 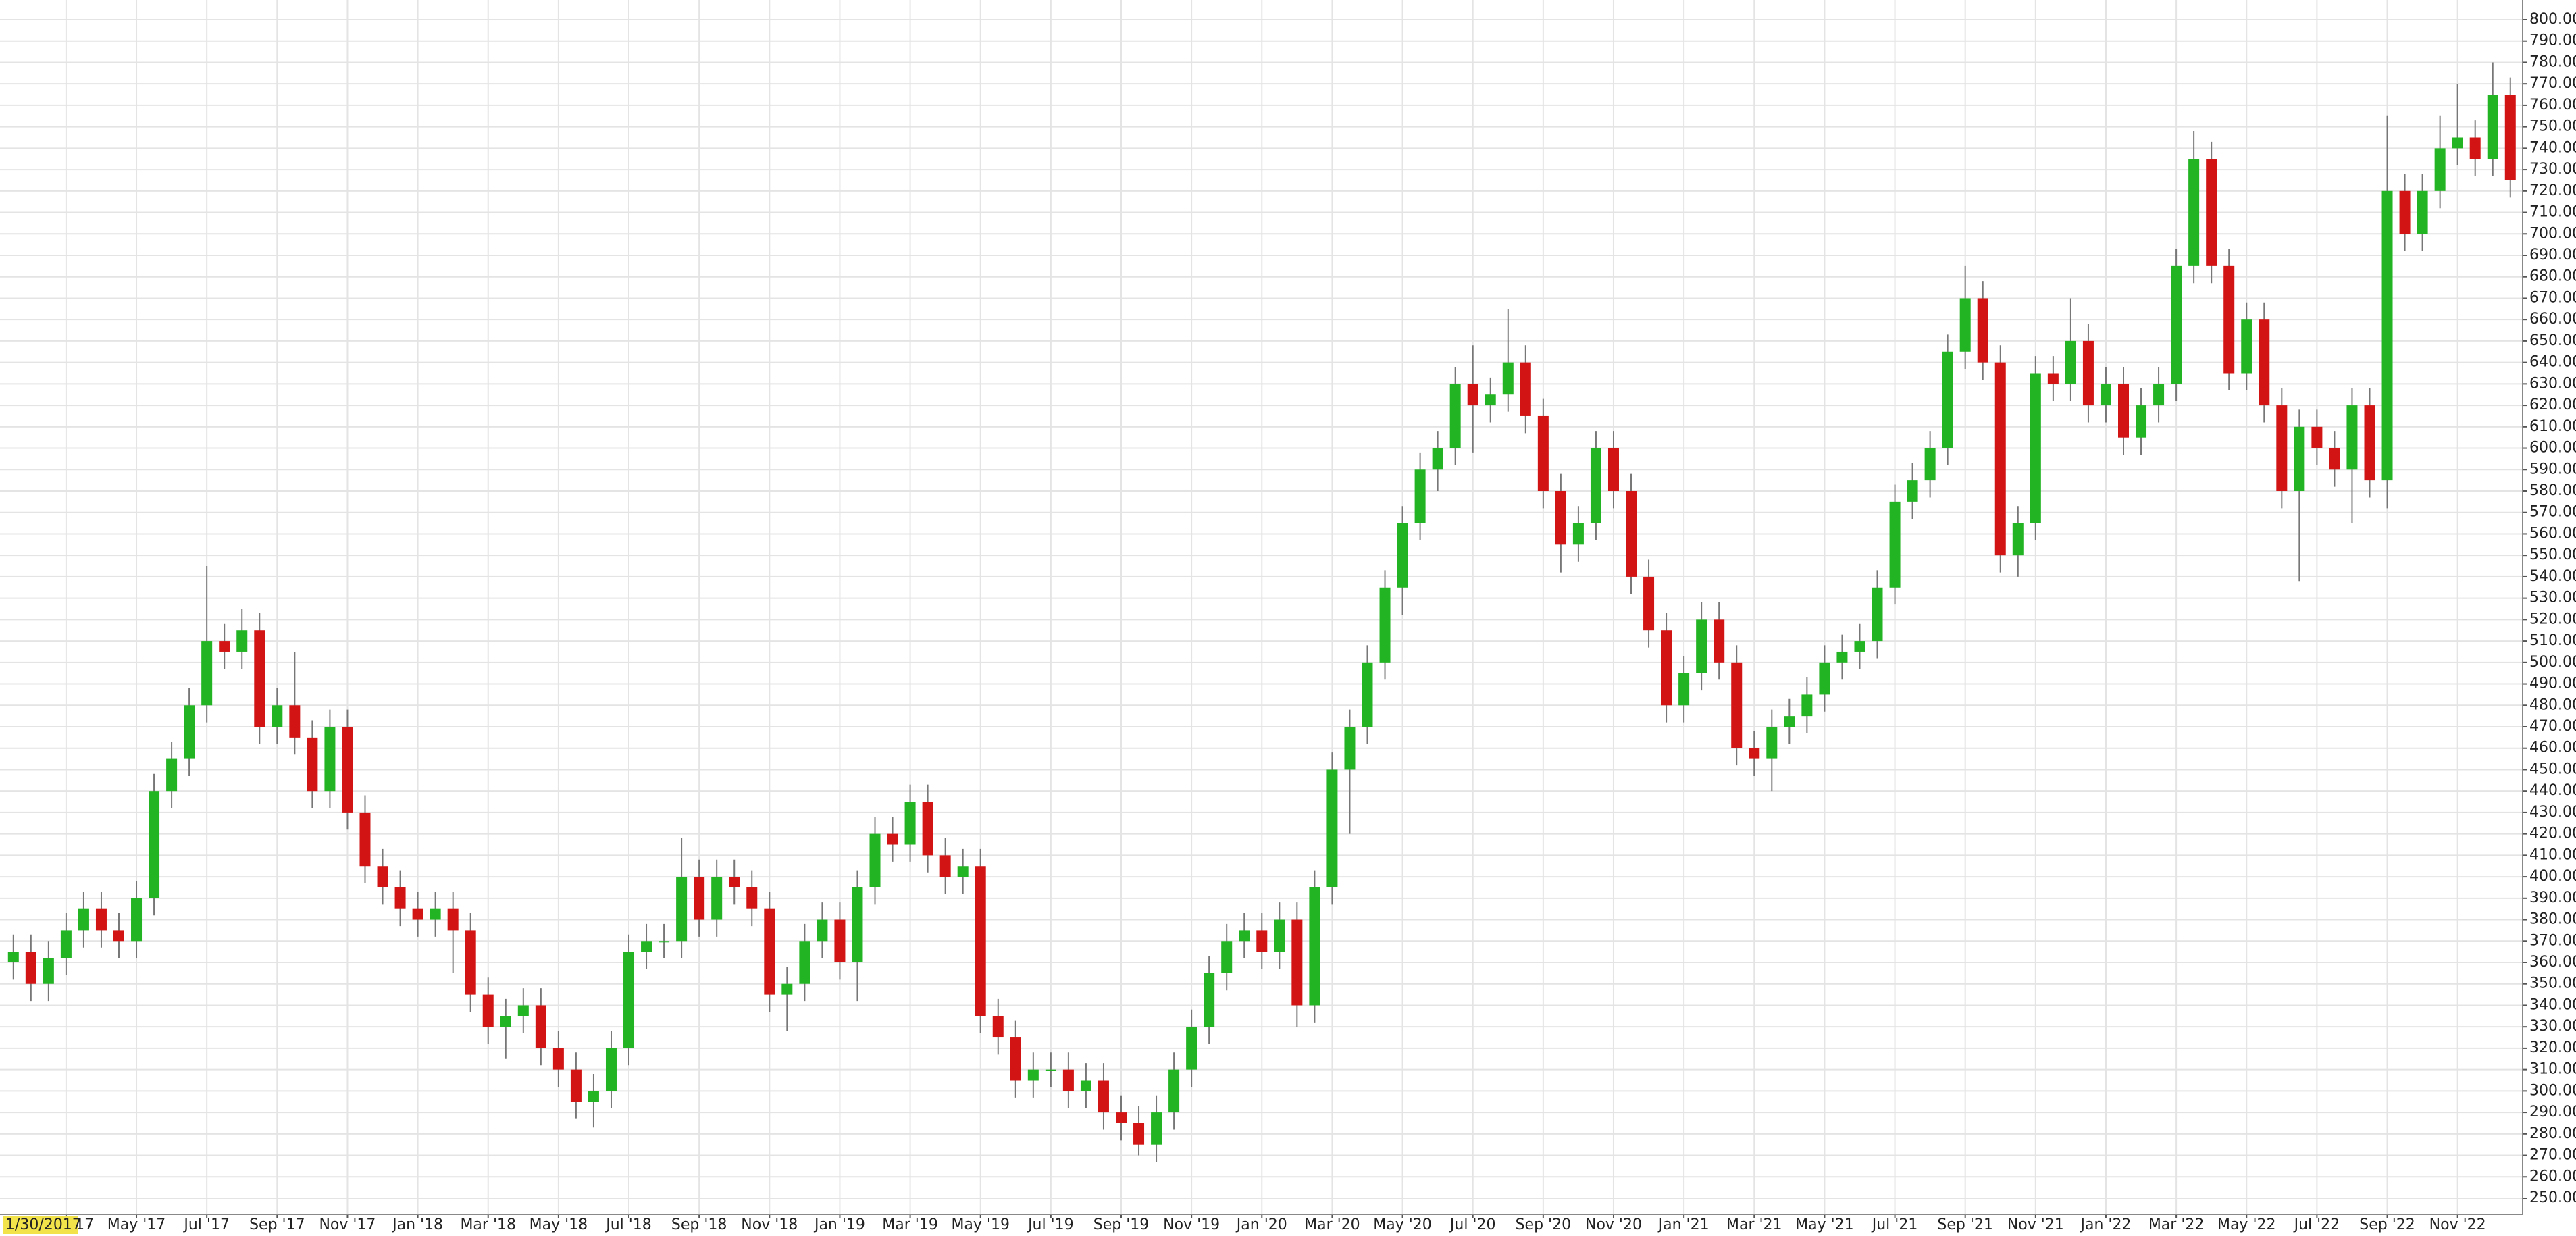 What do you see at coordinates (2552, 554) in the screenshot?
I see `y-tick-label: 550.00` at bounding box center [2552, 554].